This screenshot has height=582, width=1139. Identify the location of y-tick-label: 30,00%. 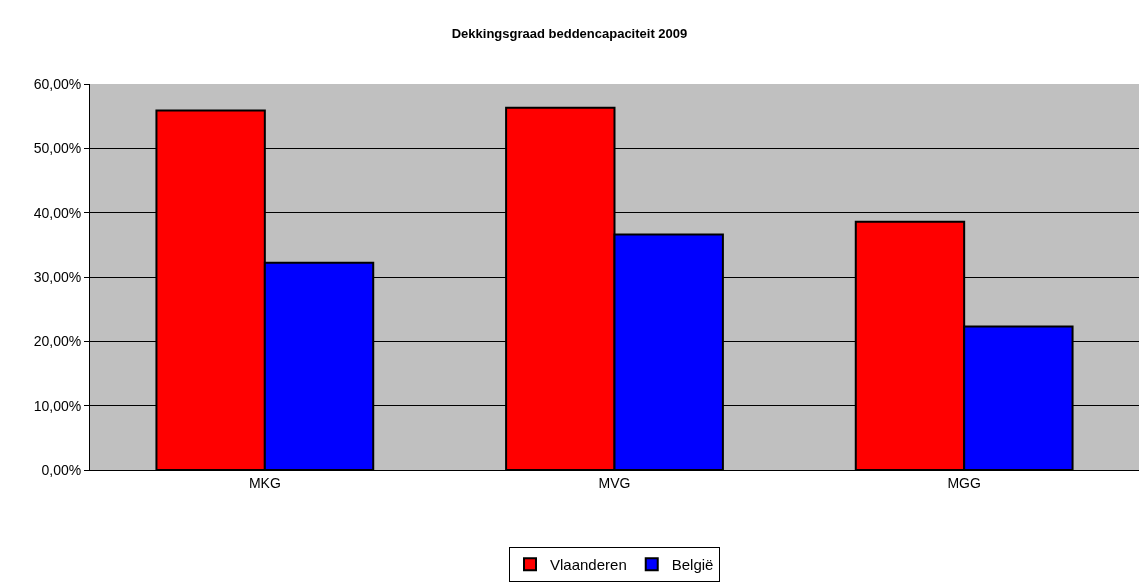
(57, 276).